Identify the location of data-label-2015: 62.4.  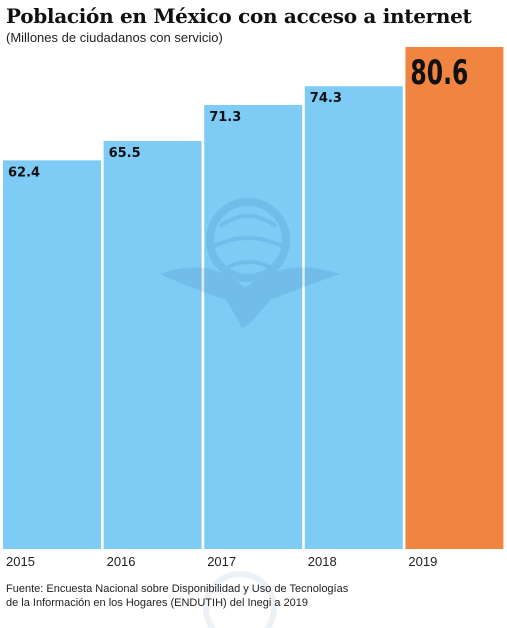
(24, 172).